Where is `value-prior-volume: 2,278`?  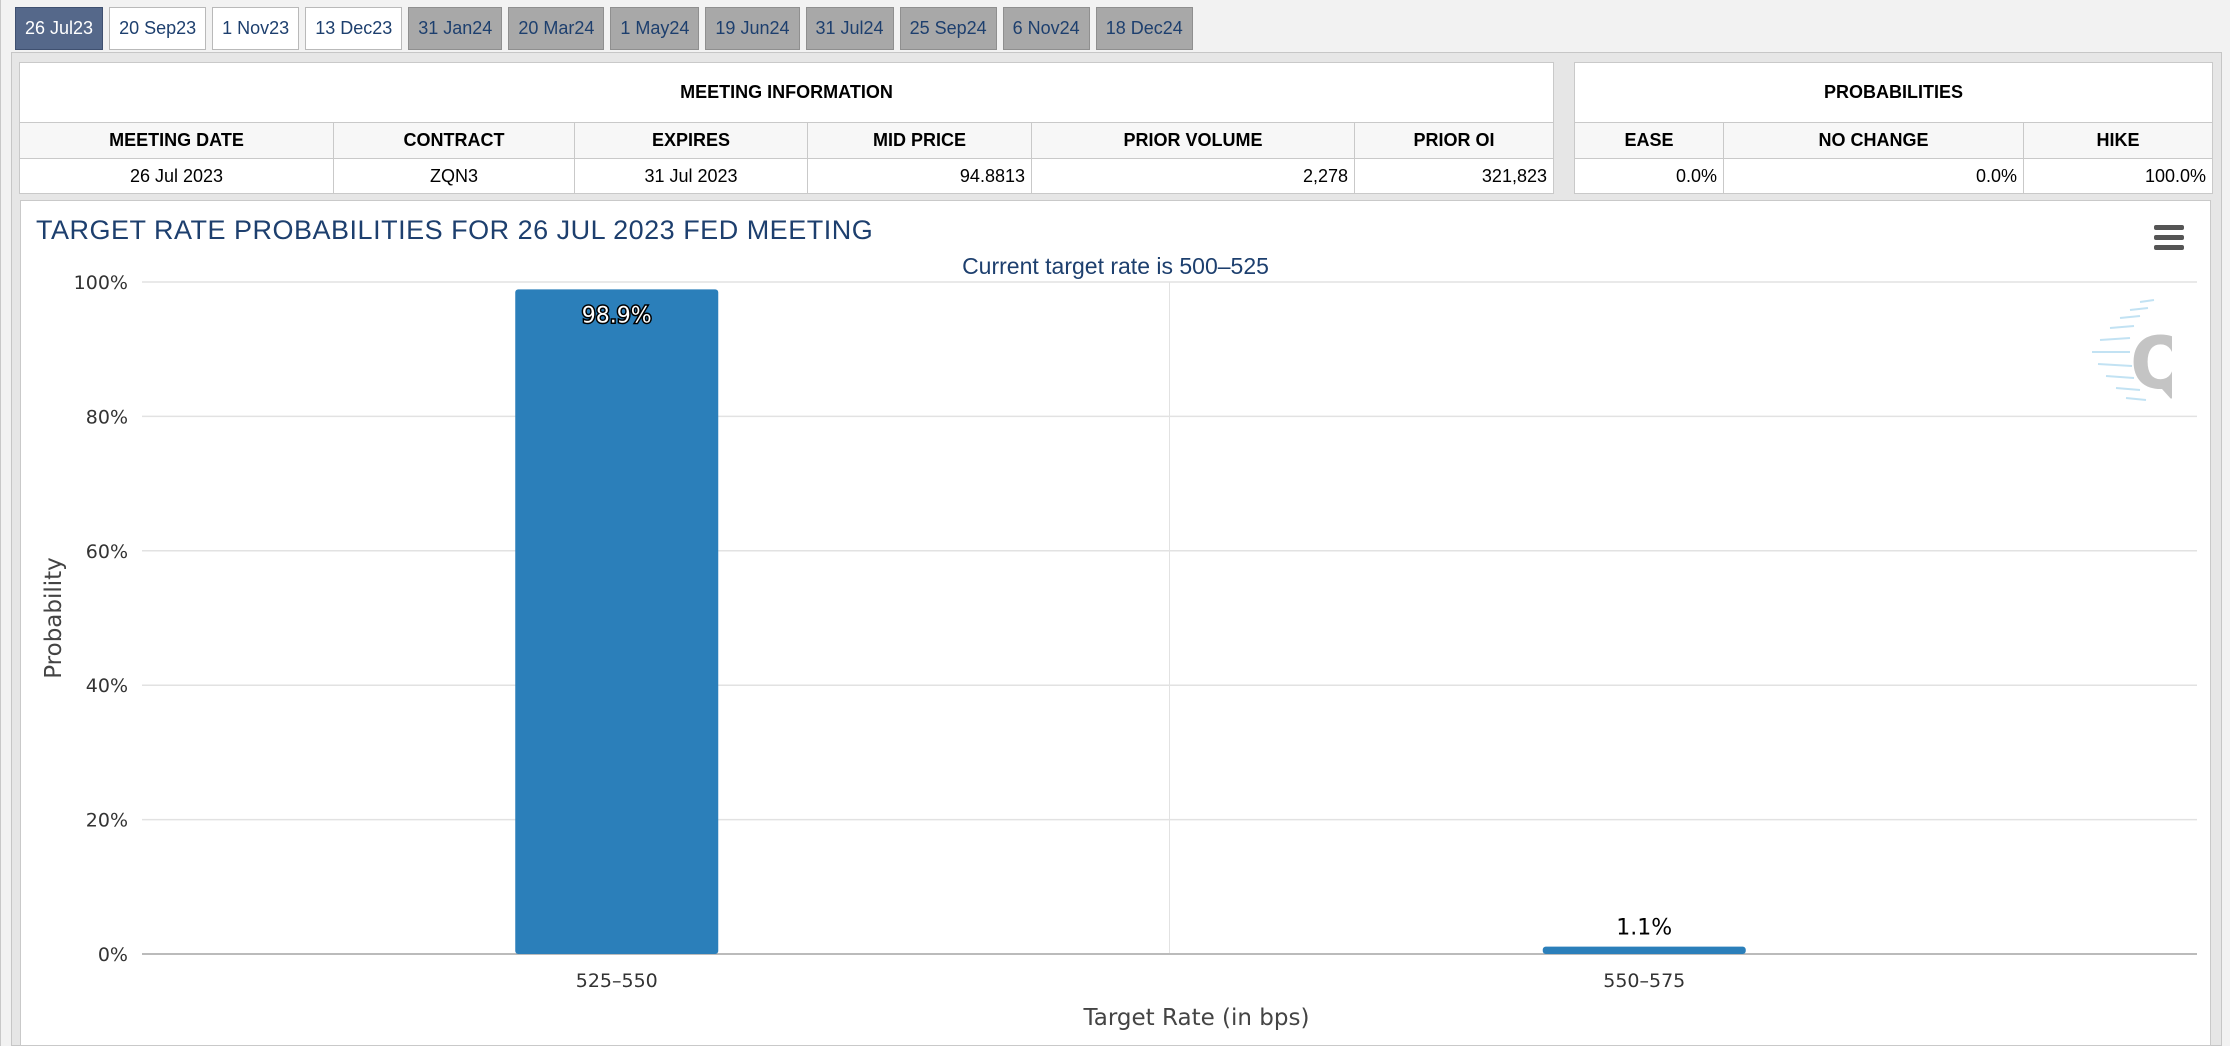 value-prior-volume: 2,278 is located at coordinates (1193, 176).